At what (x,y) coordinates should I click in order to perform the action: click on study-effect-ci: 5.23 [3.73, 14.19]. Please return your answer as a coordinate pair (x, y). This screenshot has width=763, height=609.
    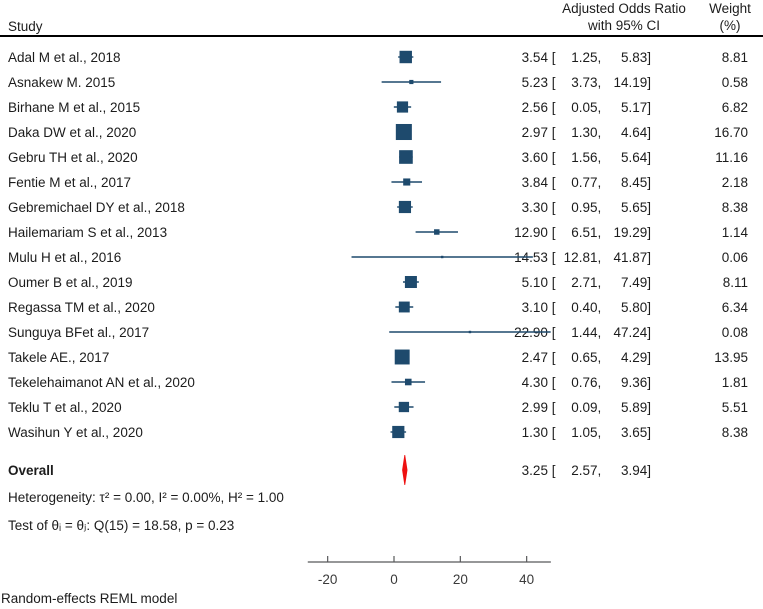
    Looking at the image, I should click on (586, 82).